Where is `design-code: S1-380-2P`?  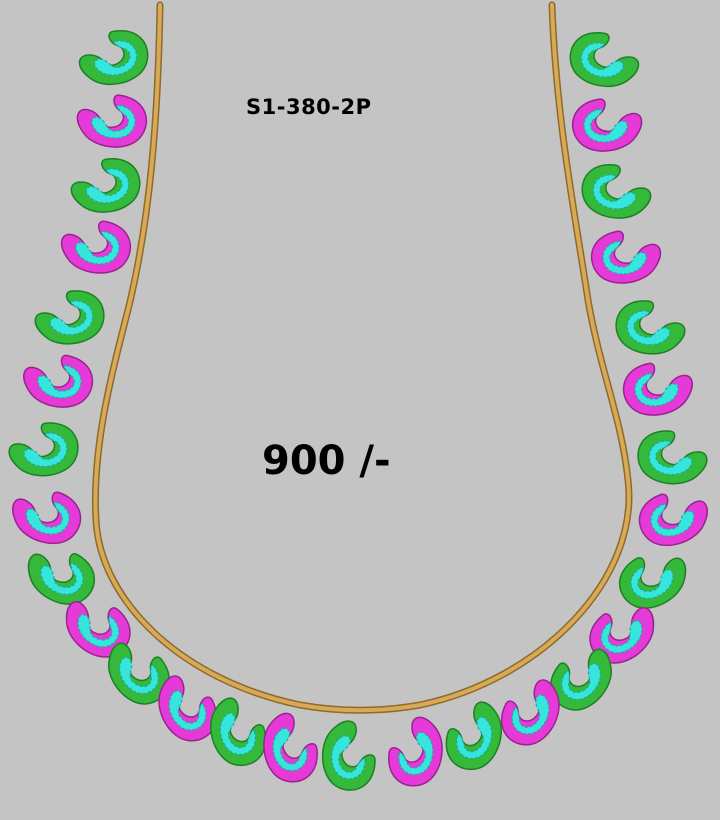 design-code: S1-380-2P is located at coordinates (309, 107).